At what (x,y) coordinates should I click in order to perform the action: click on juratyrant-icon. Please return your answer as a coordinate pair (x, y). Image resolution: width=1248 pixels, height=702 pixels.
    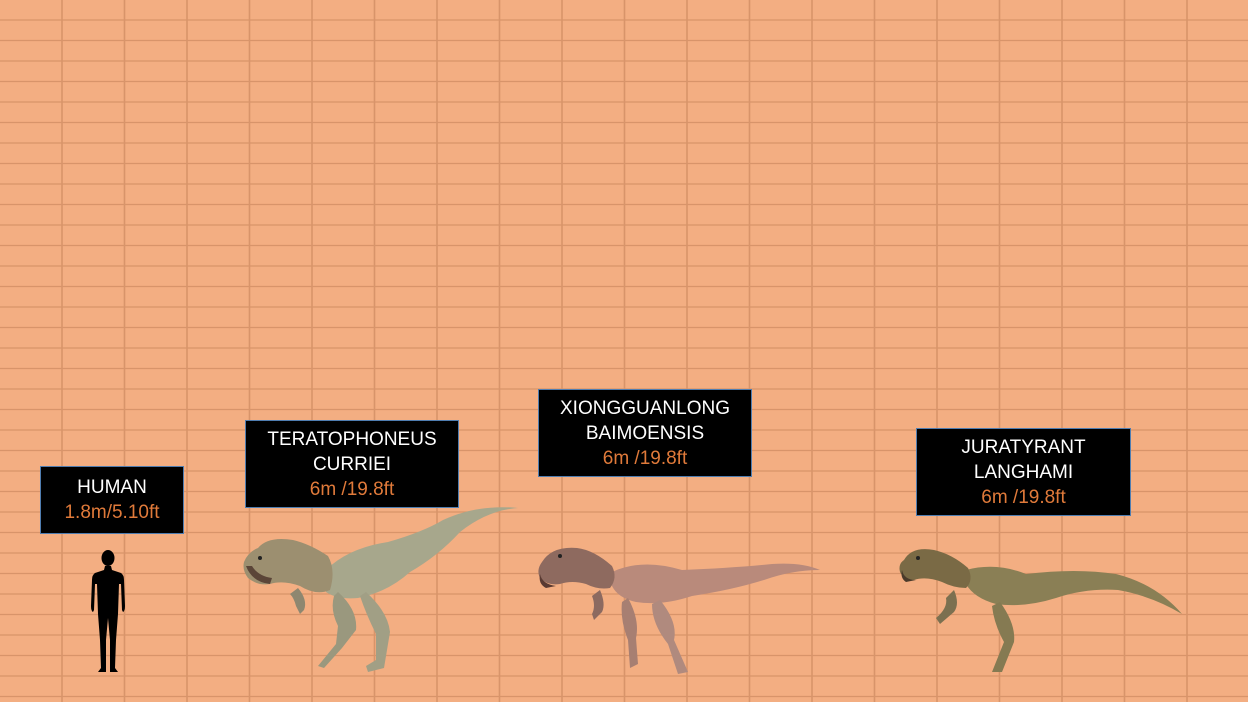
    Looking at the image, I should click on (1040, 610).